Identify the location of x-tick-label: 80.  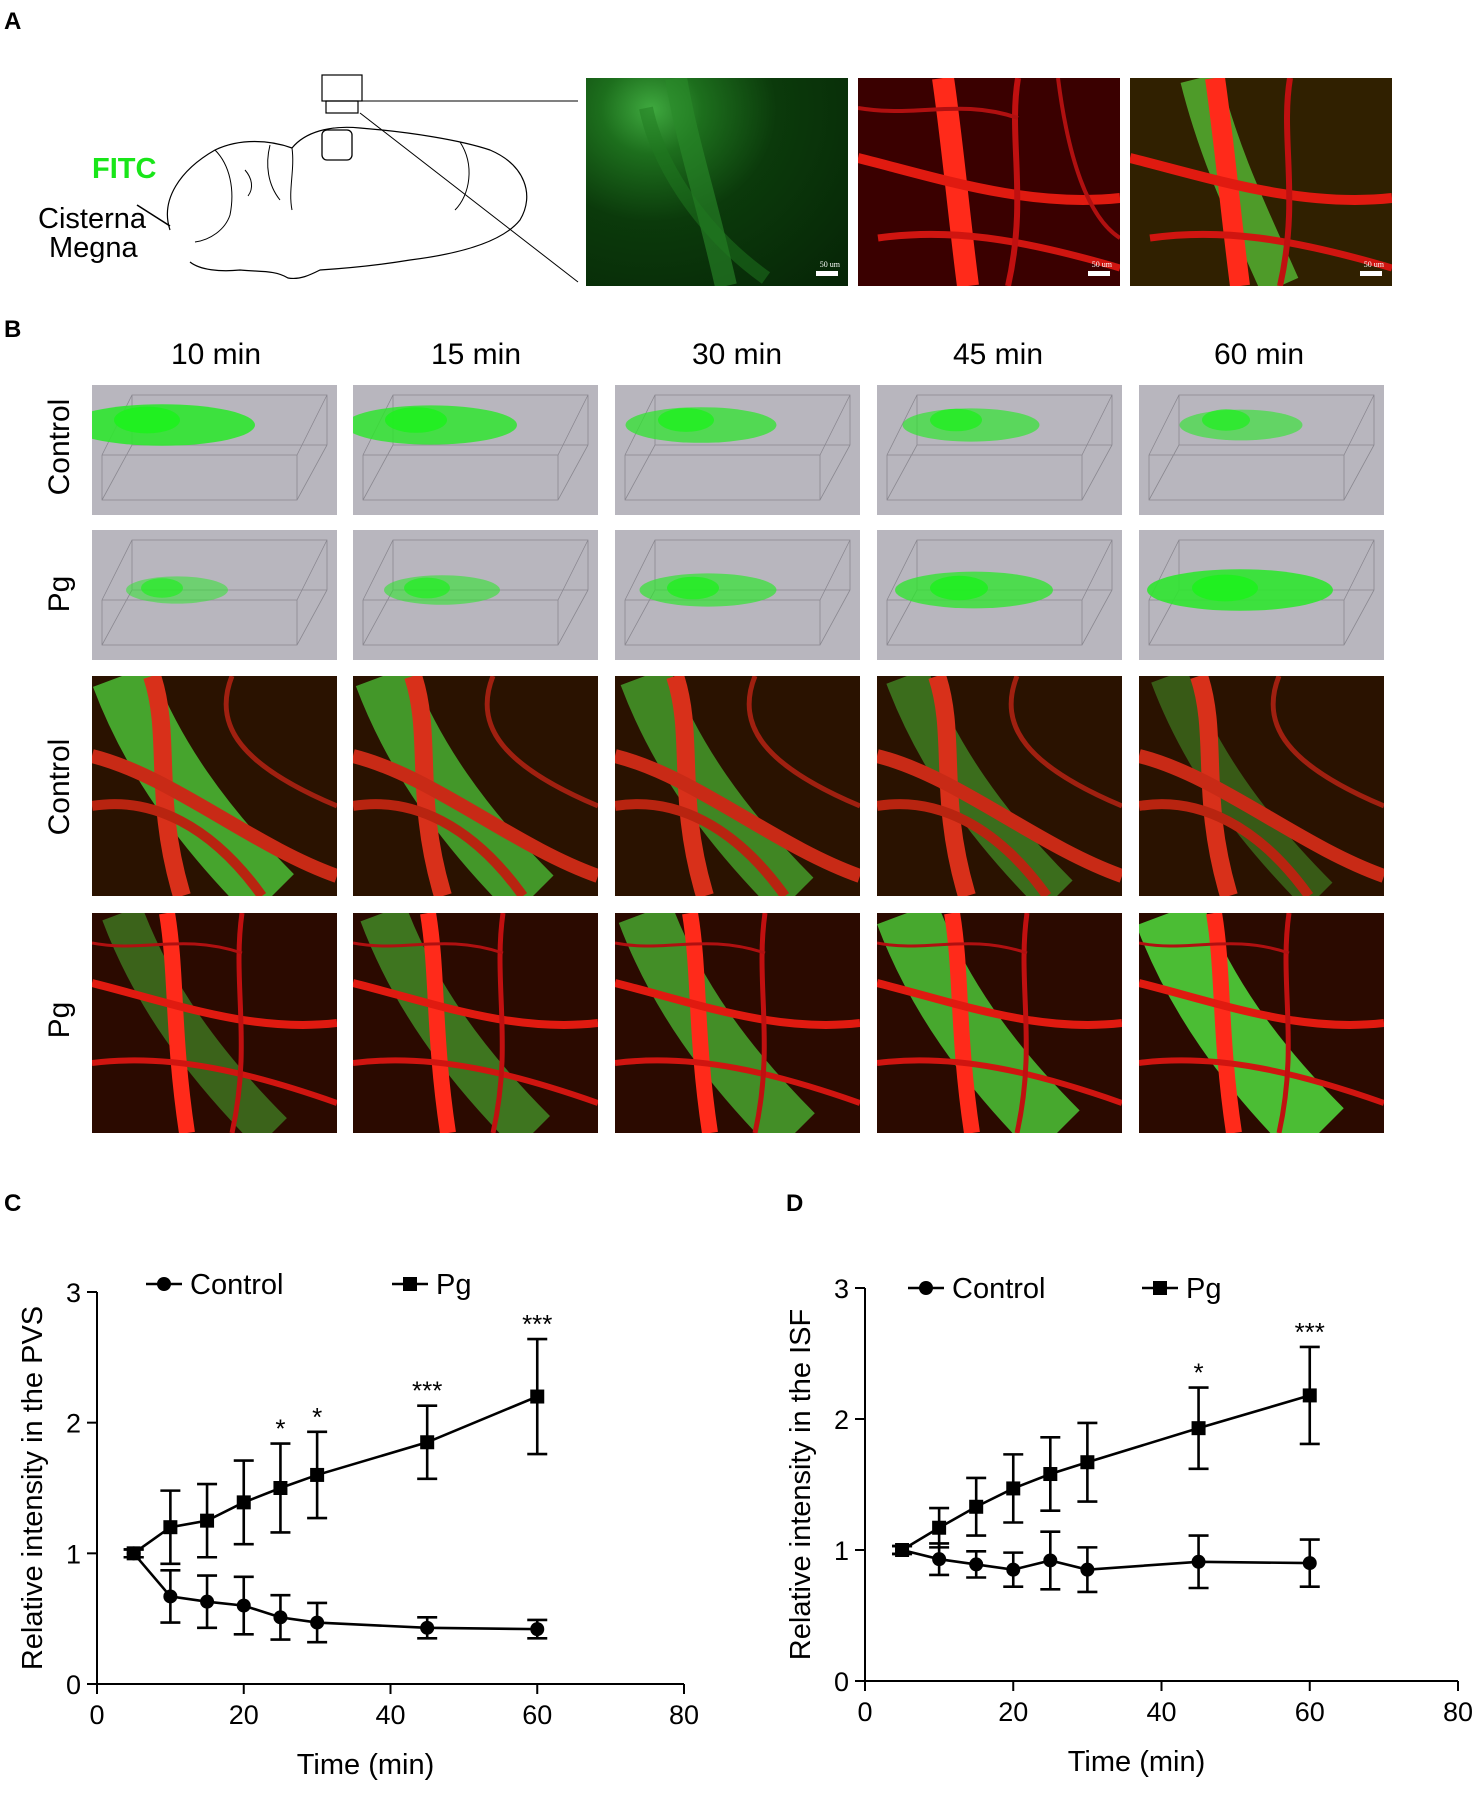
(684, 1715).